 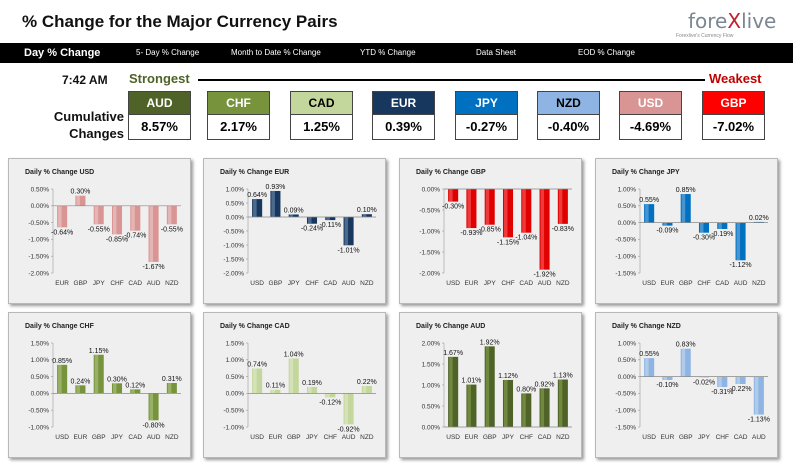 What do you see at coordinates (646, 172) in the screenshot?
I see `chart-title: Daily % Change JPY` at bounding box center [646, 172].